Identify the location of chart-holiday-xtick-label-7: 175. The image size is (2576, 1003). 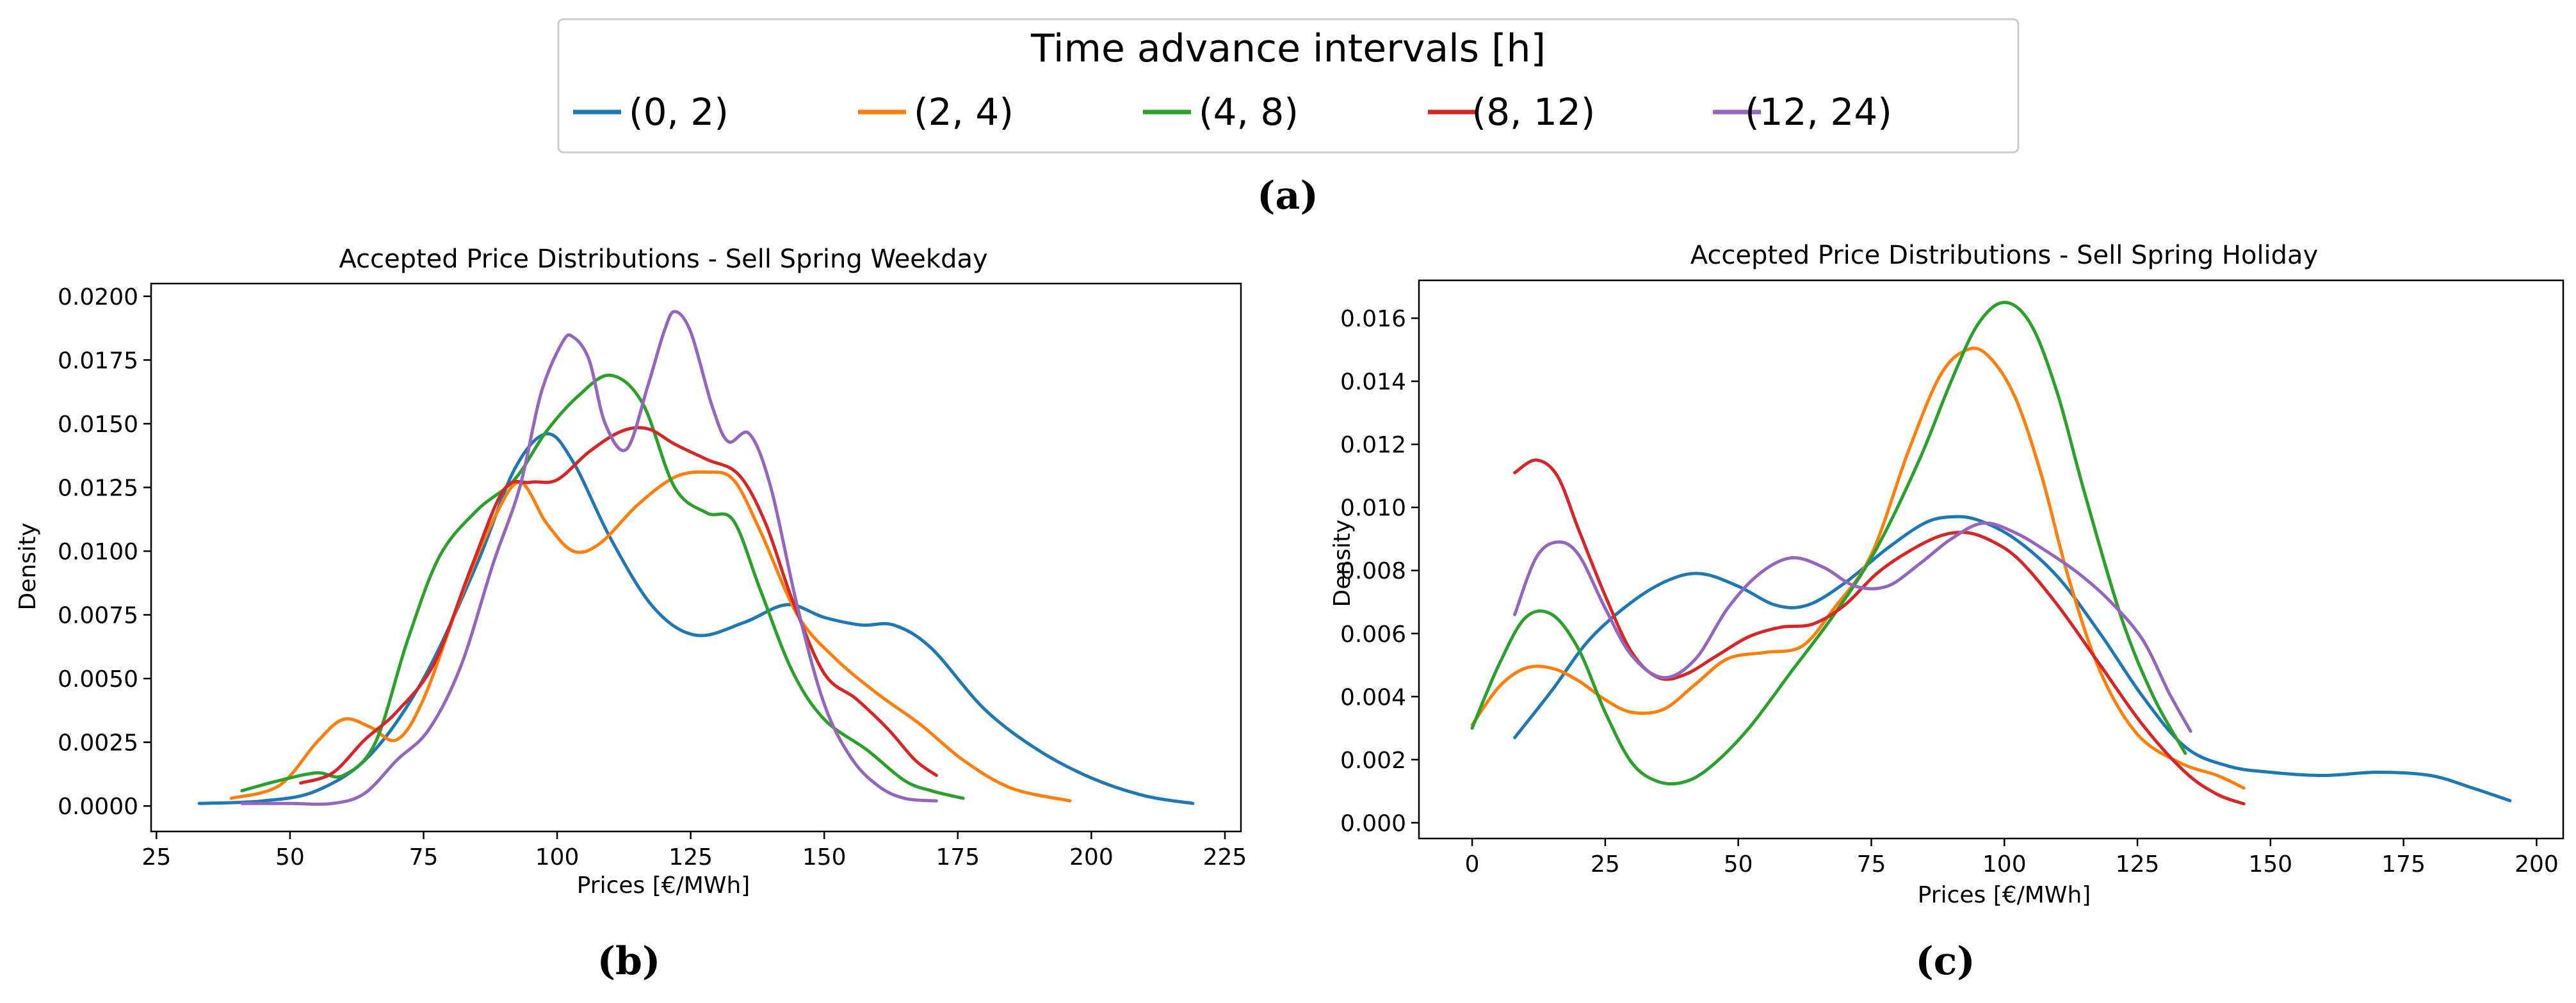
(2403, 864).